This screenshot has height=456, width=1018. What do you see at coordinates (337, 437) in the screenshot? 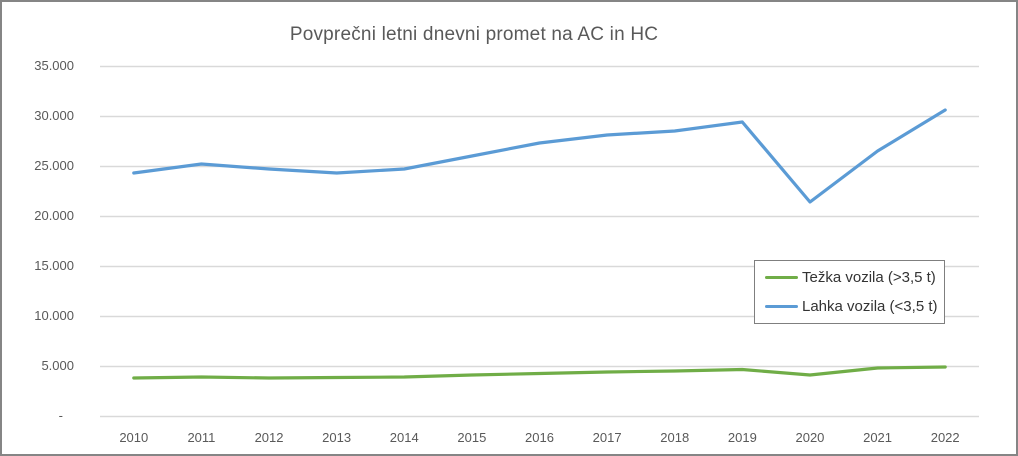
I see `x-tick-label: 2013` at bounding box center [337, 437].